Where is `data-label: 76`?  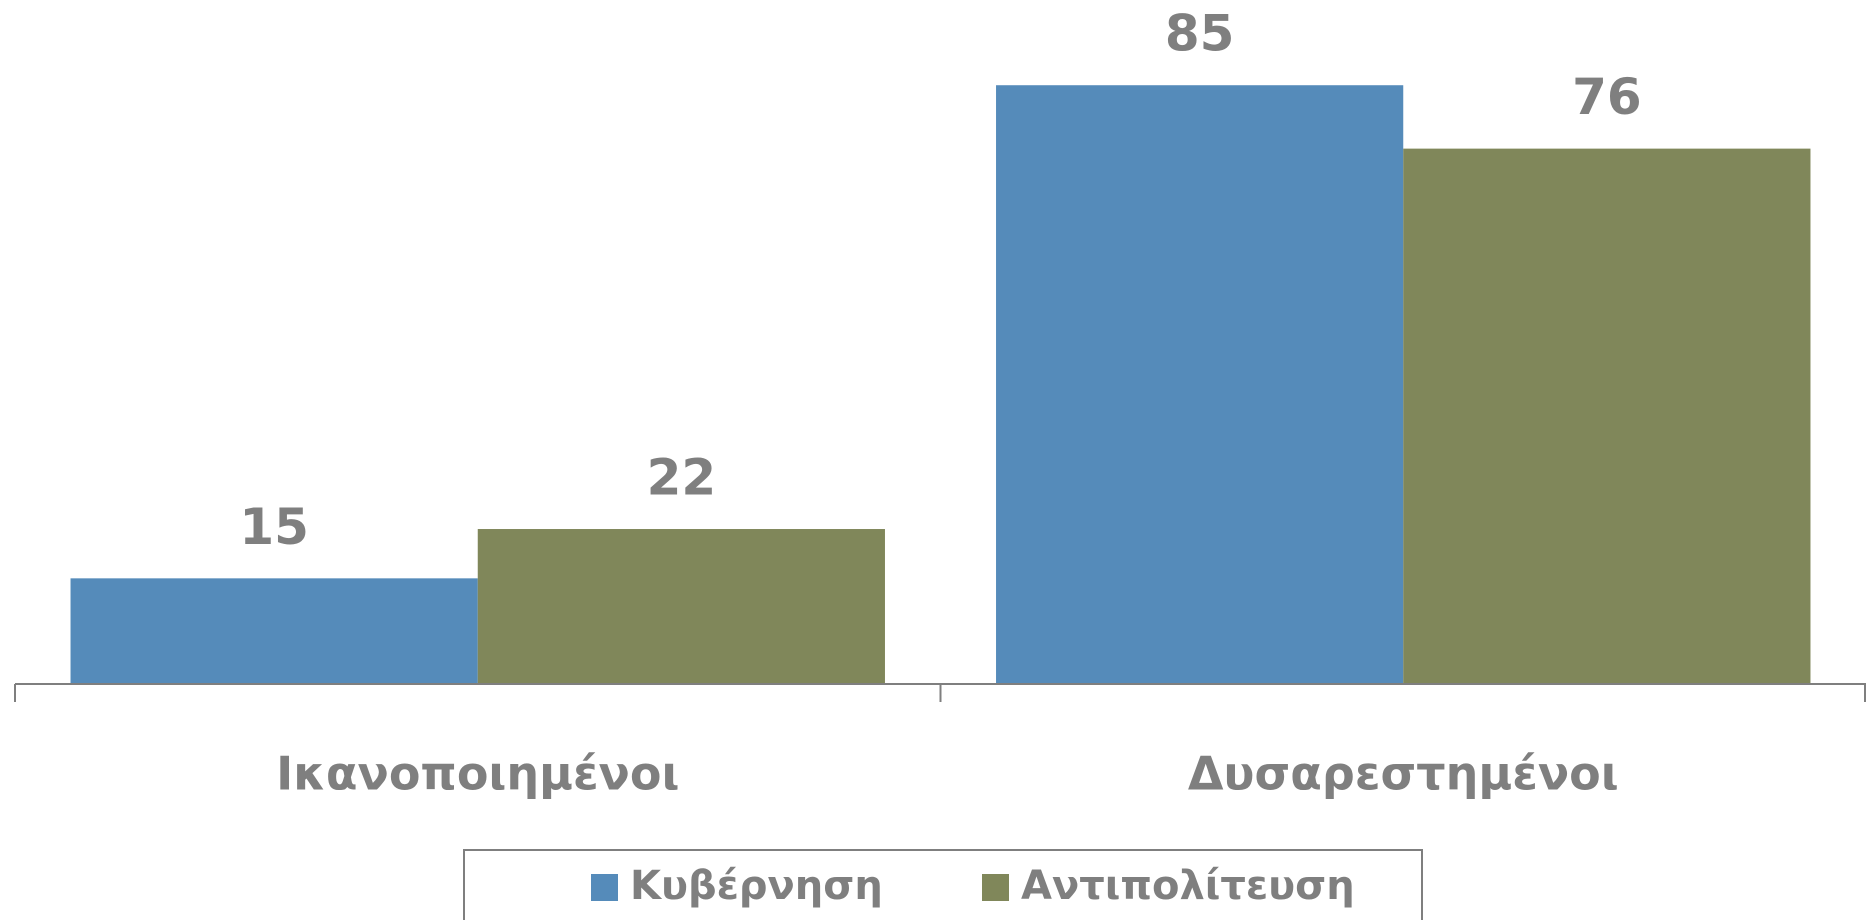
data-label: 76 is located at coordinates (1607, 97).